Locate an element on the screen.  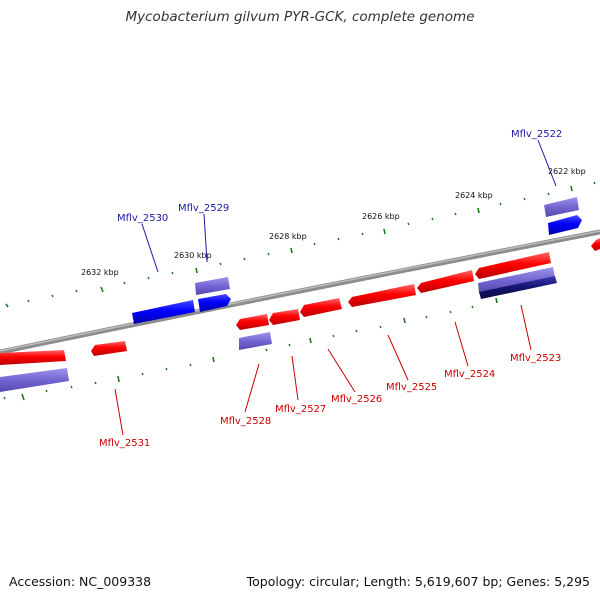
tick-label-2622: 2622 kbp is located at coordinates (567, 171).